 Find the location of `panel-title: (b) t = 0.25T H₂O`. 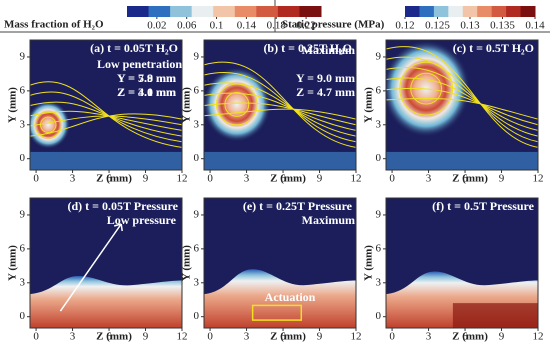

panel-title: (b) t = 0.25T H₂O is located at coordinates (307, 48).